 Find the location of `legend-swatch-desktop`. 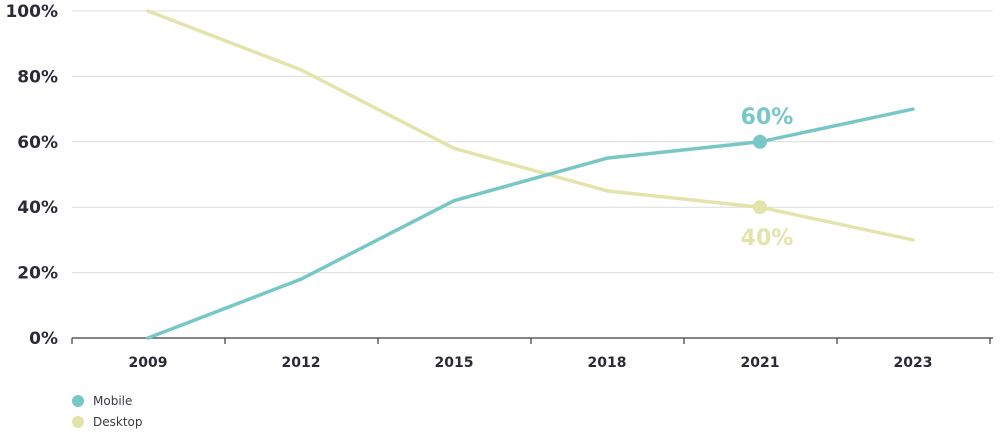

legend-swatch-desktop is located at coordinates (78, 421).